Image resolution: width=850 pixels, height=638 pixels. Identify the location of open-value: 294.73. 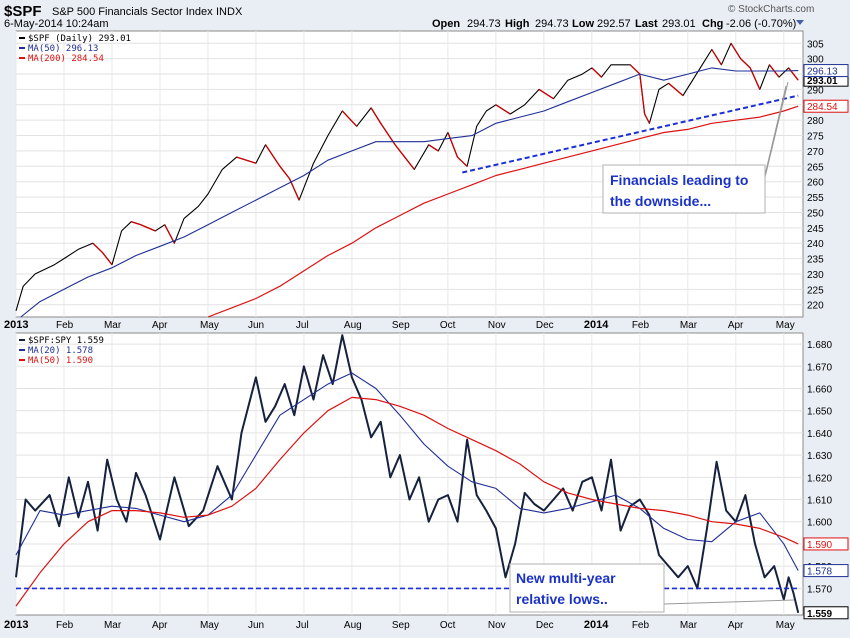
(484, 24).